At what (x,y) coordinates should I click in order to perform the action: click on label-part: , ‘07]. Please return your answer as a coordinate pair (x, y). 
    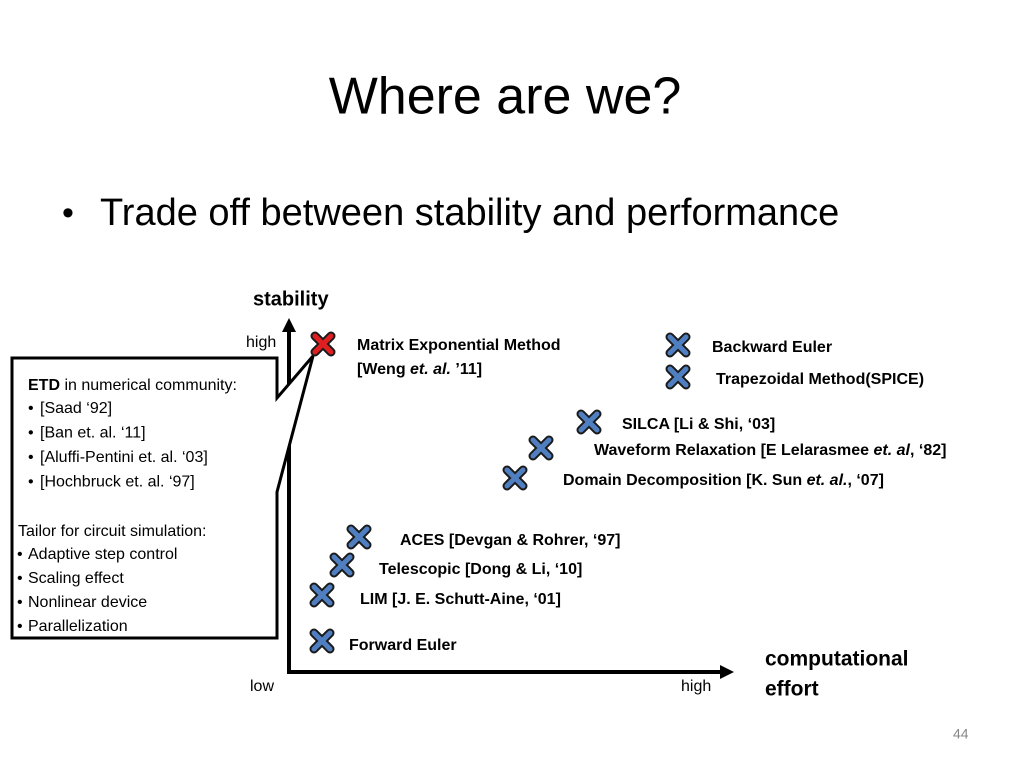
    Looking at the image, I should click on (865, 480).